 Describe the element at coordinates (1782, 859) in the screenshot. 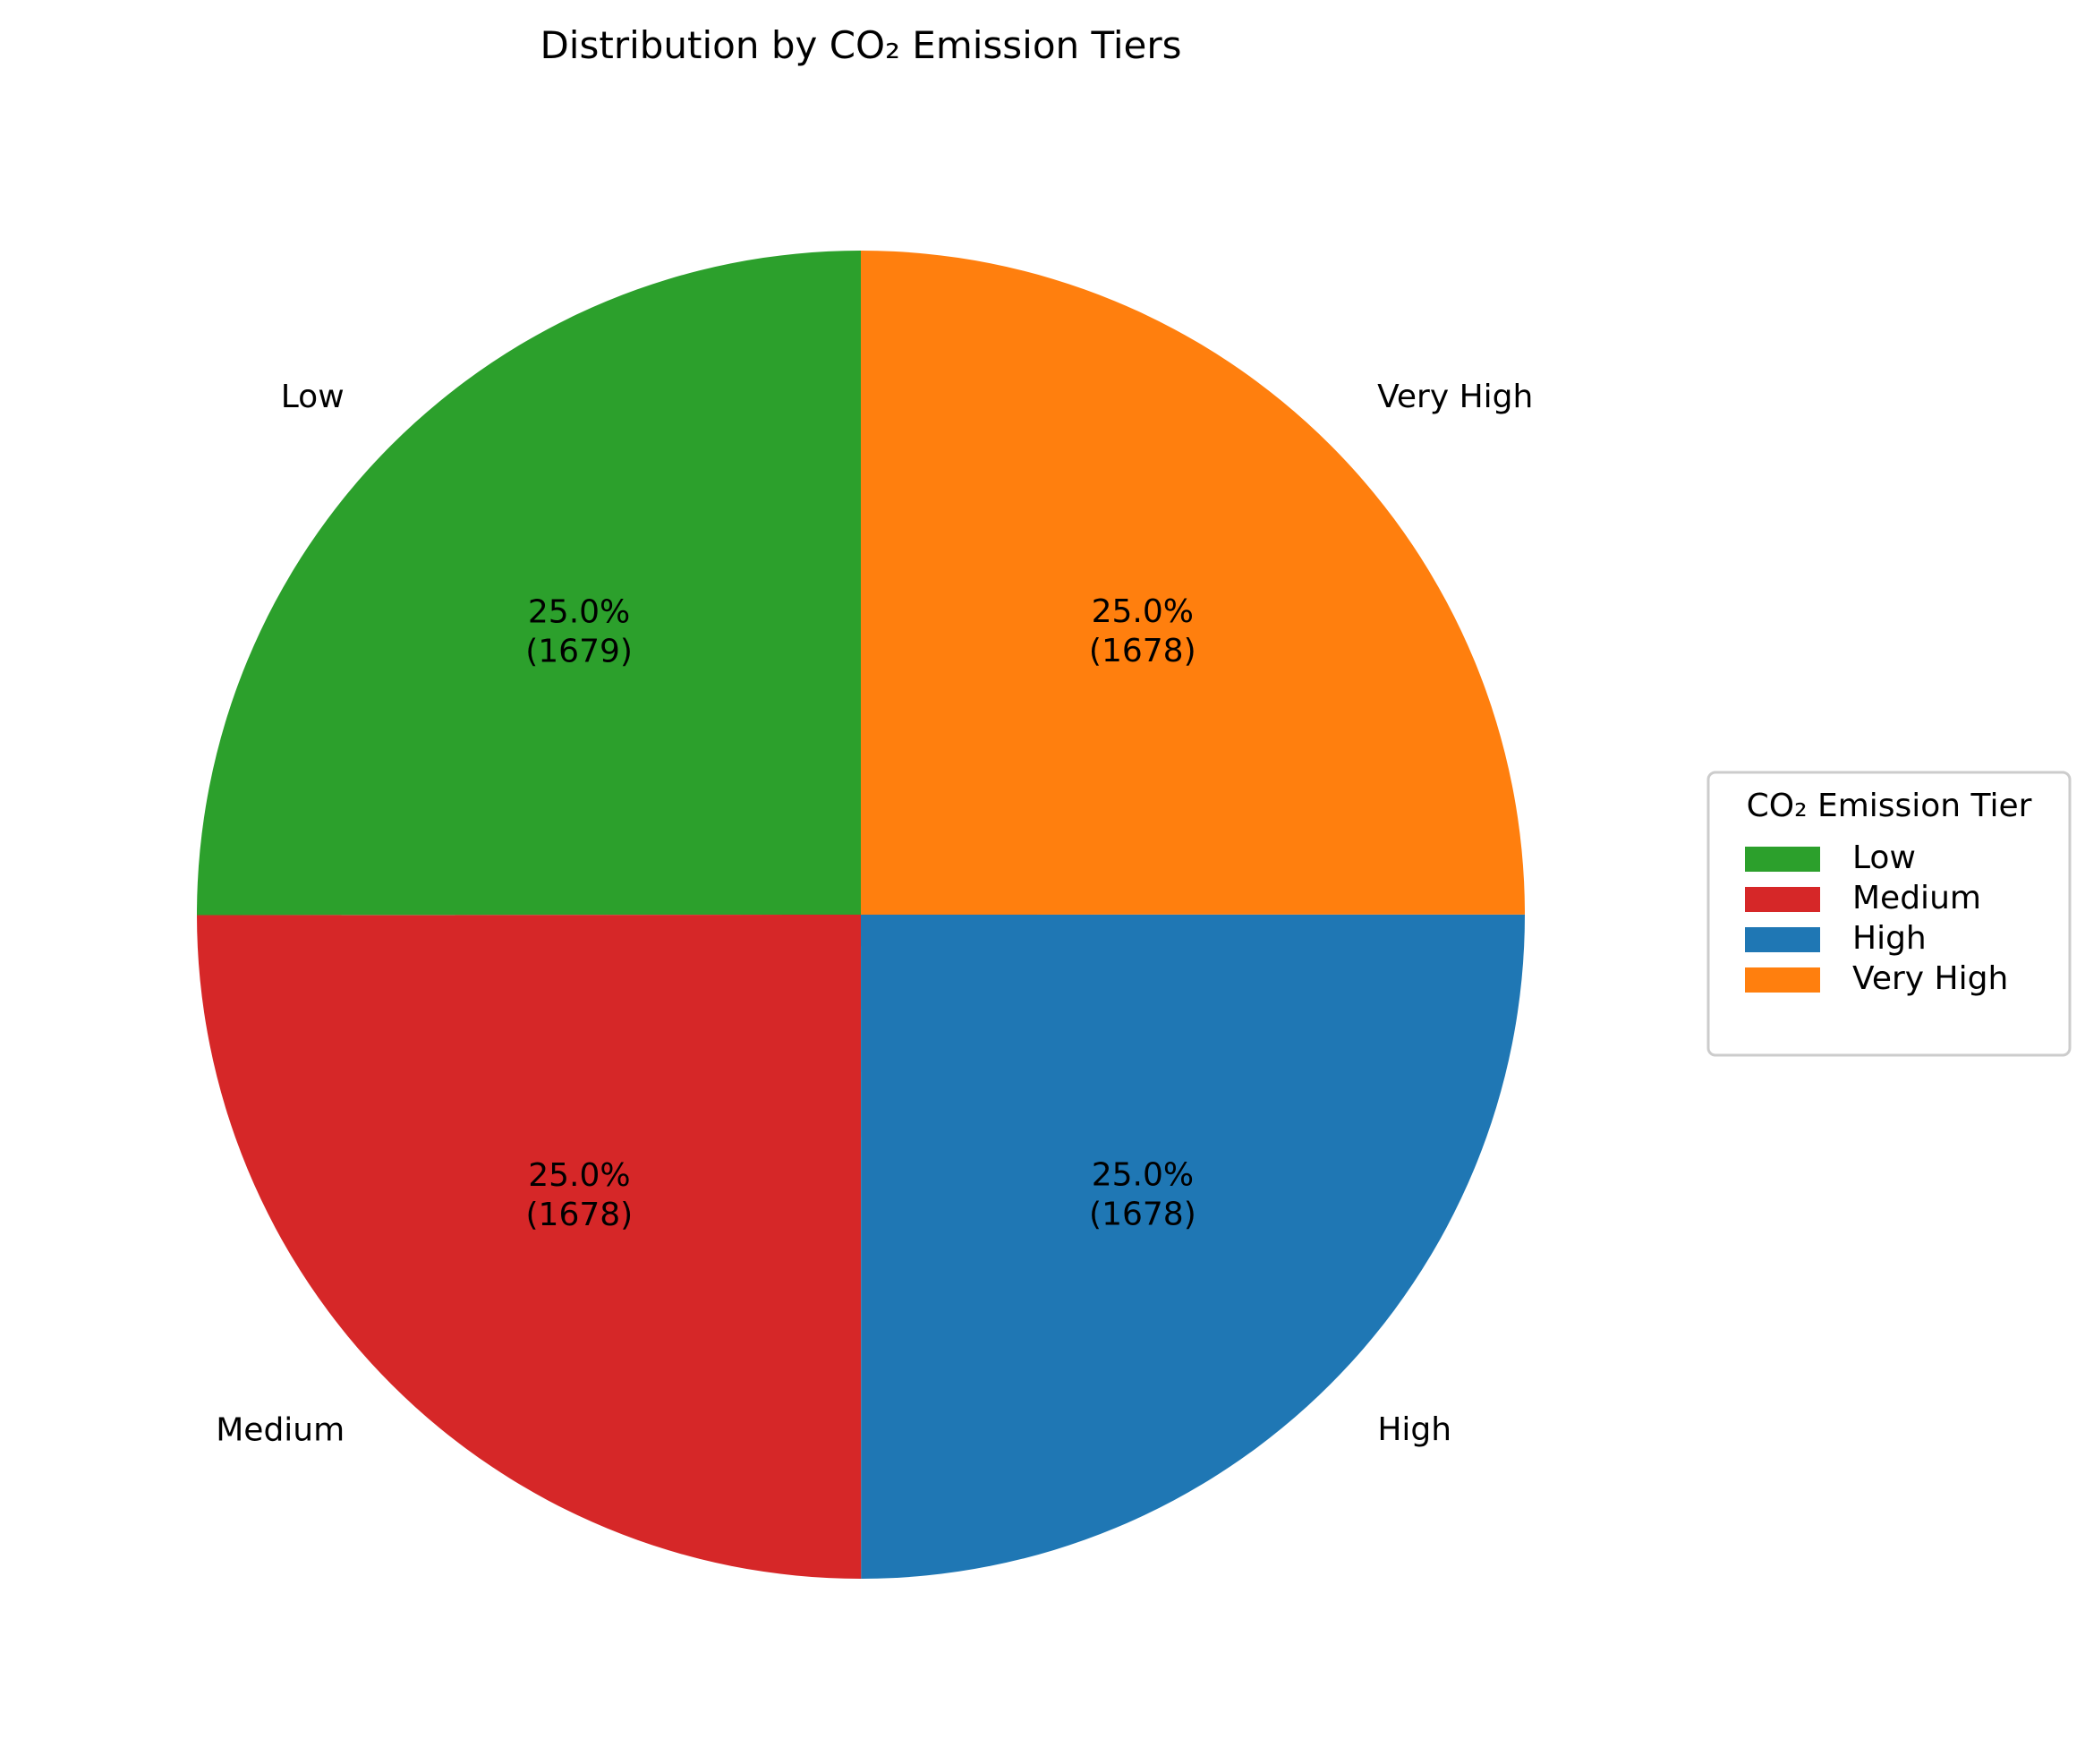

I see `legend-swatch-low` at that location.